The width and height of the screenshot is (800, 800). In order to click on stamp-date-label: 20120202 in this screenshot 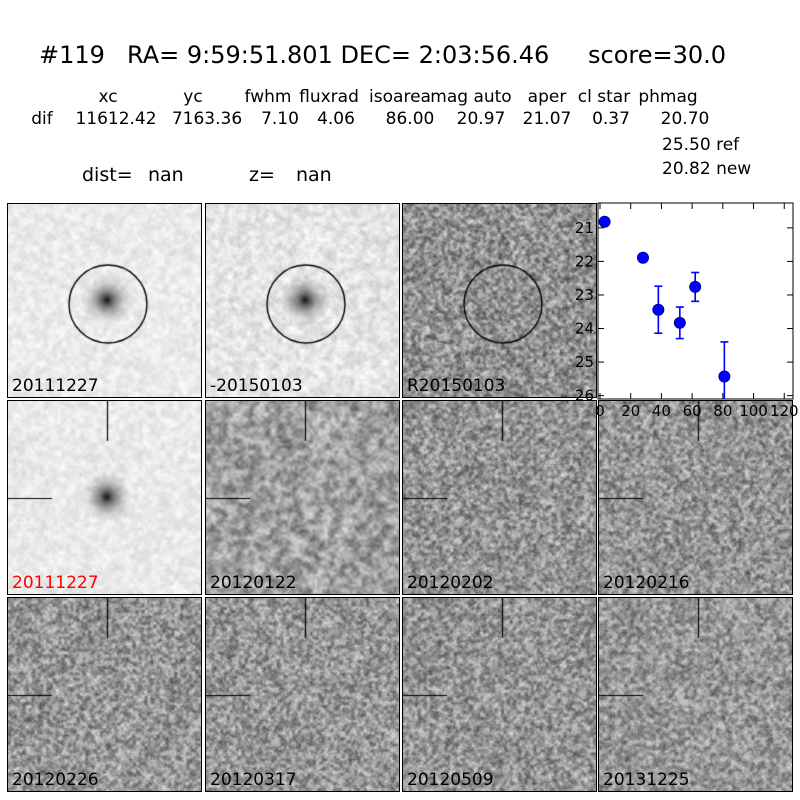, I will do `click(450, 583)`.